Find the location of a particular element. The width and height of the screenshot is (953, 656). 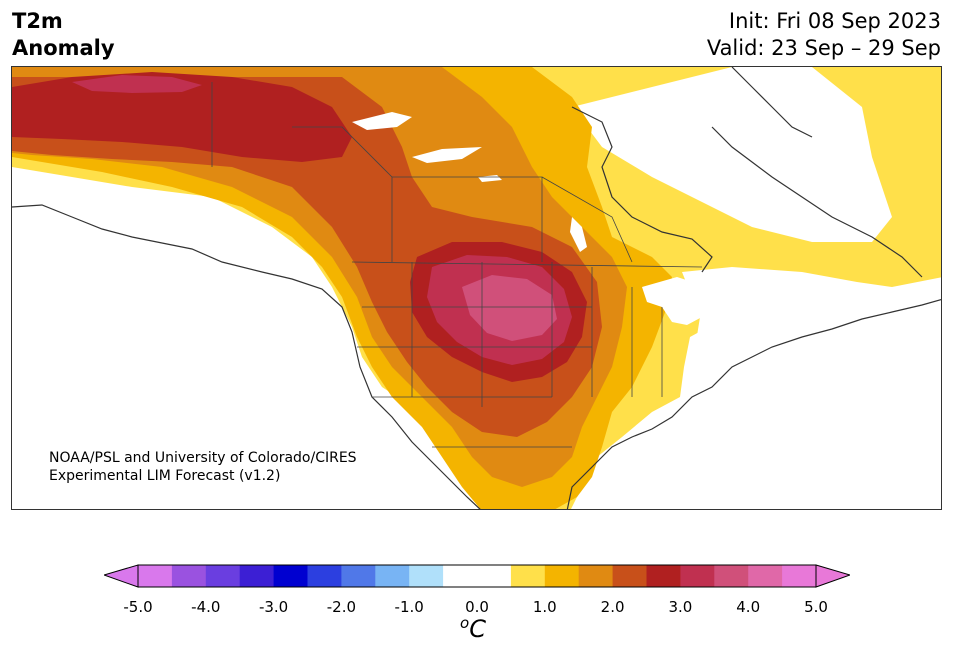

lake-athabasca is located at coordinates (447, 155).